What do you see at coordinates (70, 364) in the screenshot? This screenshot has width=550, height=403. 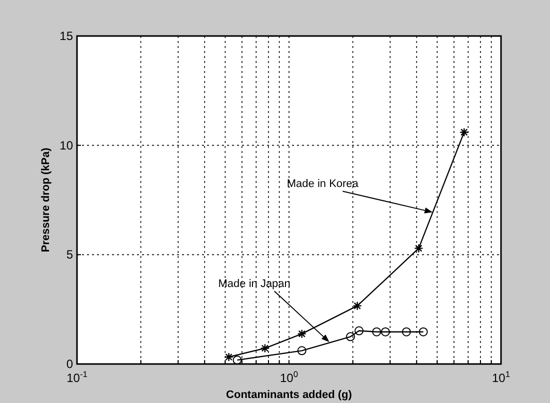 I see `y-tick-label: 0` at bounding box center [70, 364].